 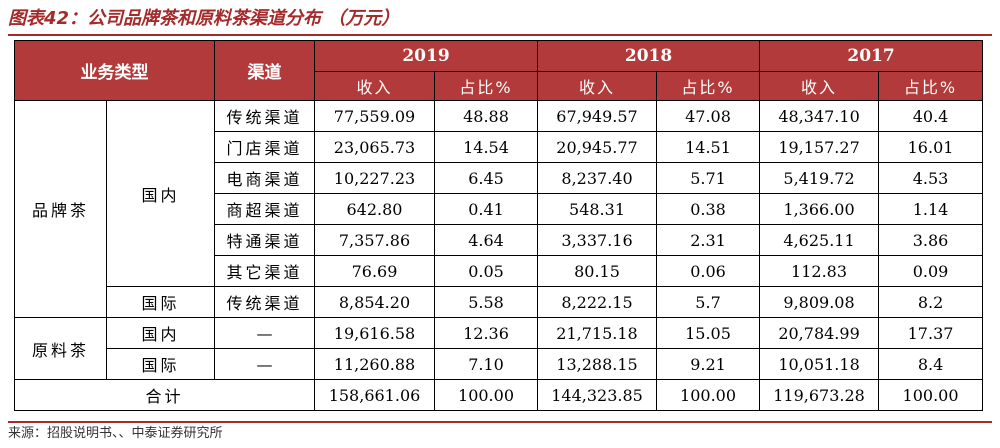 I want to click on header-business-type: 业务类型, so click(x=114, y=70).